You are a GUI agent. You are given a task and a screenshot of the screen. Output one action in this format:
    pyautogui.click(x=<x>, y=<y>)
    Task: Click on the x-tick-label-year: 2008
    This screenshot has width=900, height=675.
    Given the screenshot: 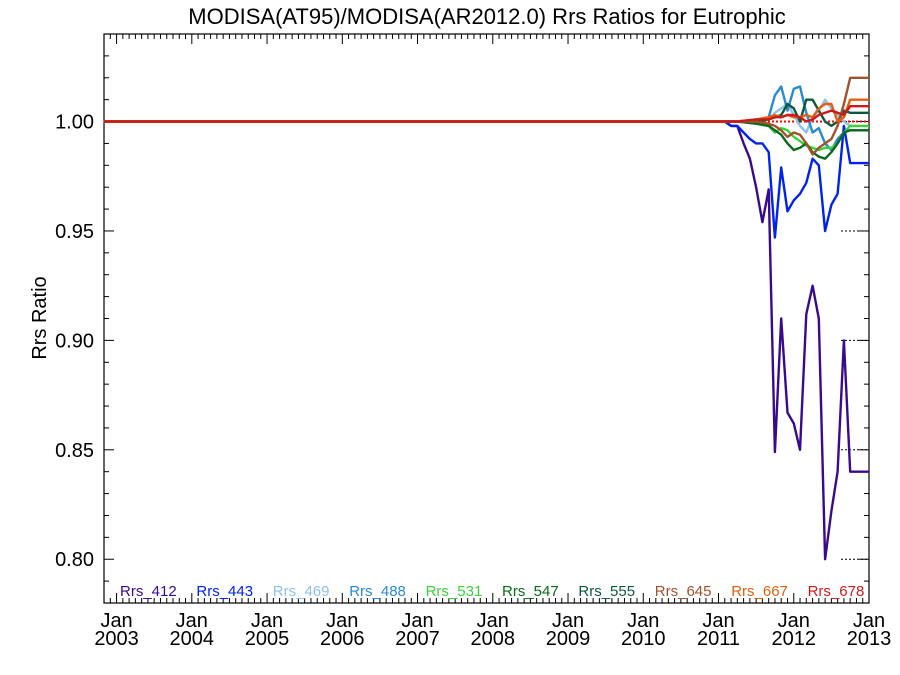 What is the action you would take?
    pyautogui.click(x=493, y=639)
    